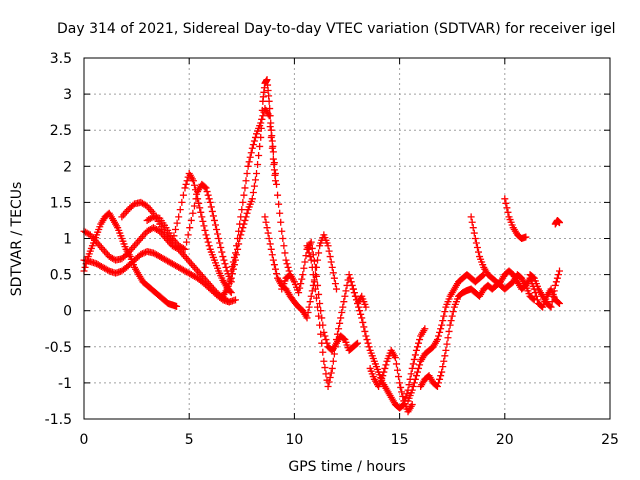 The height and width of the screenshot is (480, 640). What do you see at coordinates (67, 167) in the screenshot?
I see `y-tick-label: 2` at bounding box center [67, 167].